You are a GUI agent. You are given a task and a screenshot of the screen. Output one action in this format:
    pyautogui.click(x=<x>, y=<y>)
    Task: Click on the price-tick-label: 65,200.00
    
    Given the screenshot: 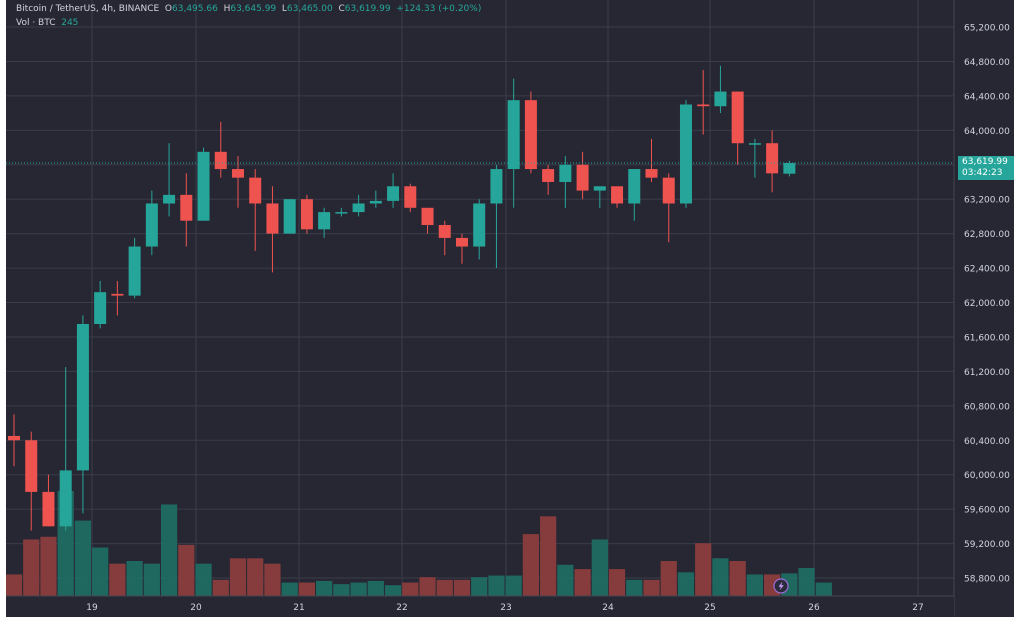 What is the action you would take?
    pyautogui.click(x=987, y=29)
    